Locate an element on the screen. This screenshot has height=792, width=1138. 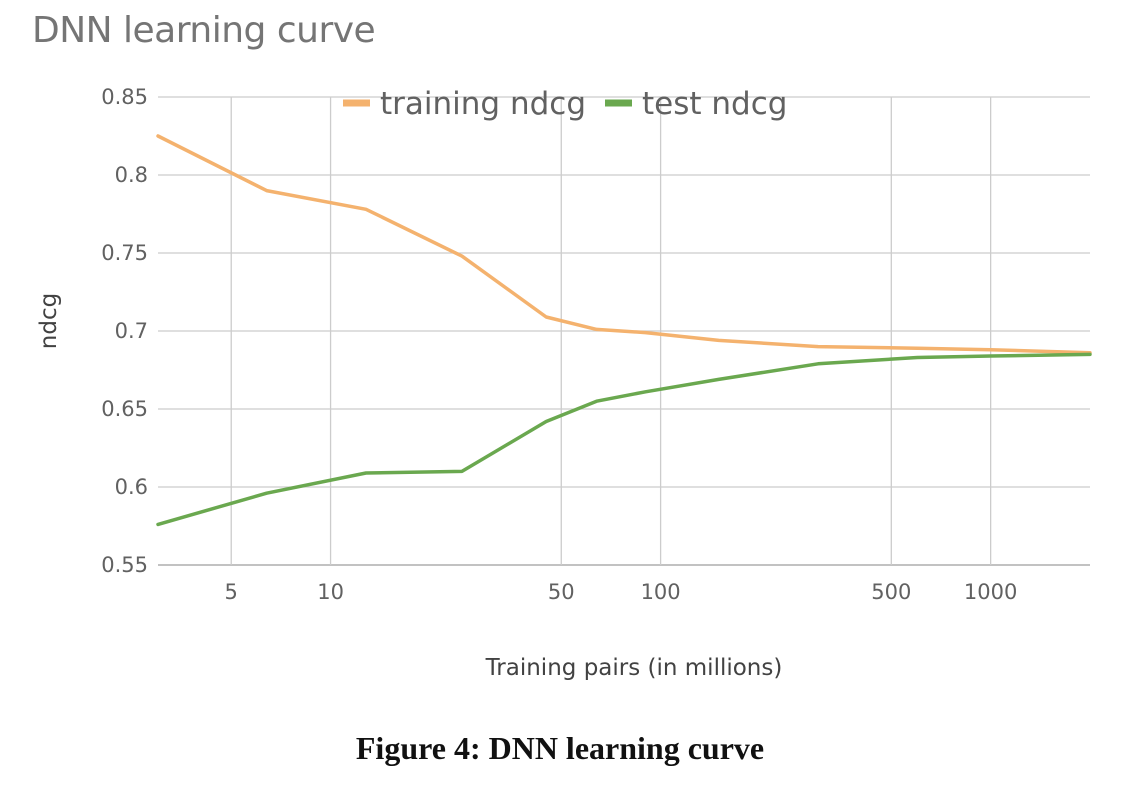
legend-label: training ndcg is located at coordinates (483, 104).